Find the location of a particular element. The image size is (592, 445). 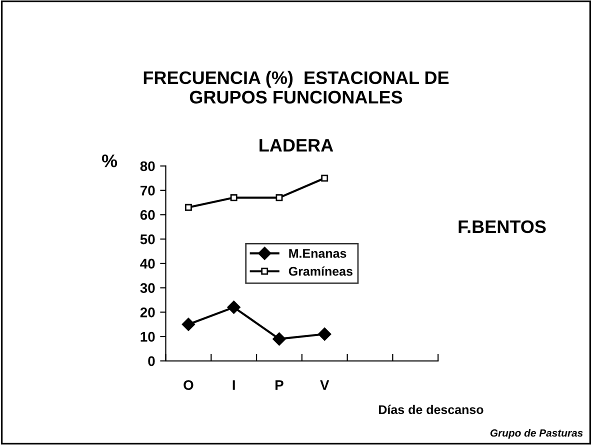

chart-title: FRECUENCIA (%) ESTACIONAL DE GRUPOS FUNCIONALES is located at coordinates (296, 87).